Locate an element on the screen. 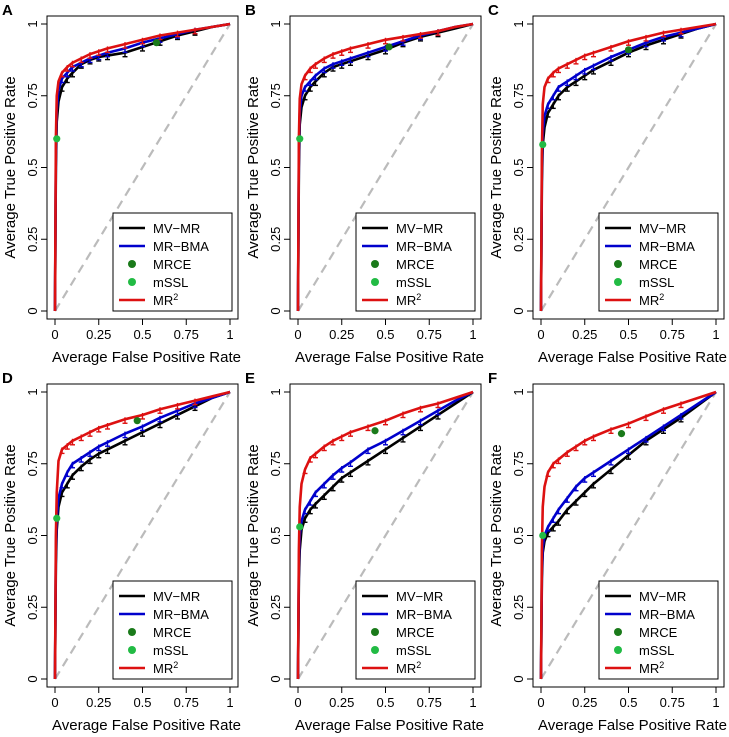 The width and height of the screenshot is (729, 737). panel-letter: F is located at coordinates (492, 378).